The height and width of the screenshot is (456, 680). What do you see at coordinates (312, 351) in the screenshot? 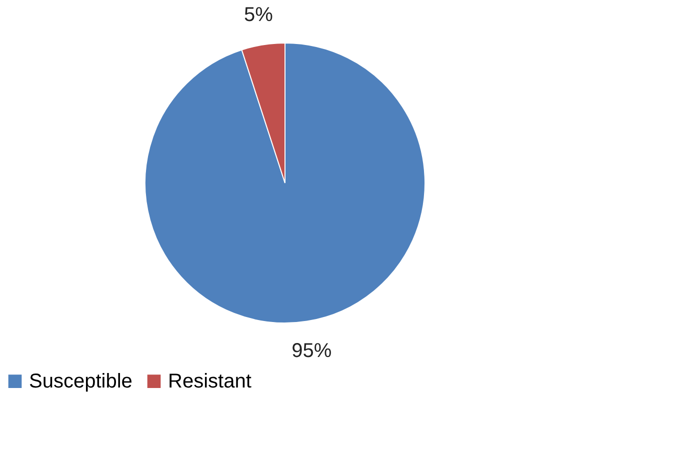
I see `data-label: 95%` at bounding box center [312, 351].